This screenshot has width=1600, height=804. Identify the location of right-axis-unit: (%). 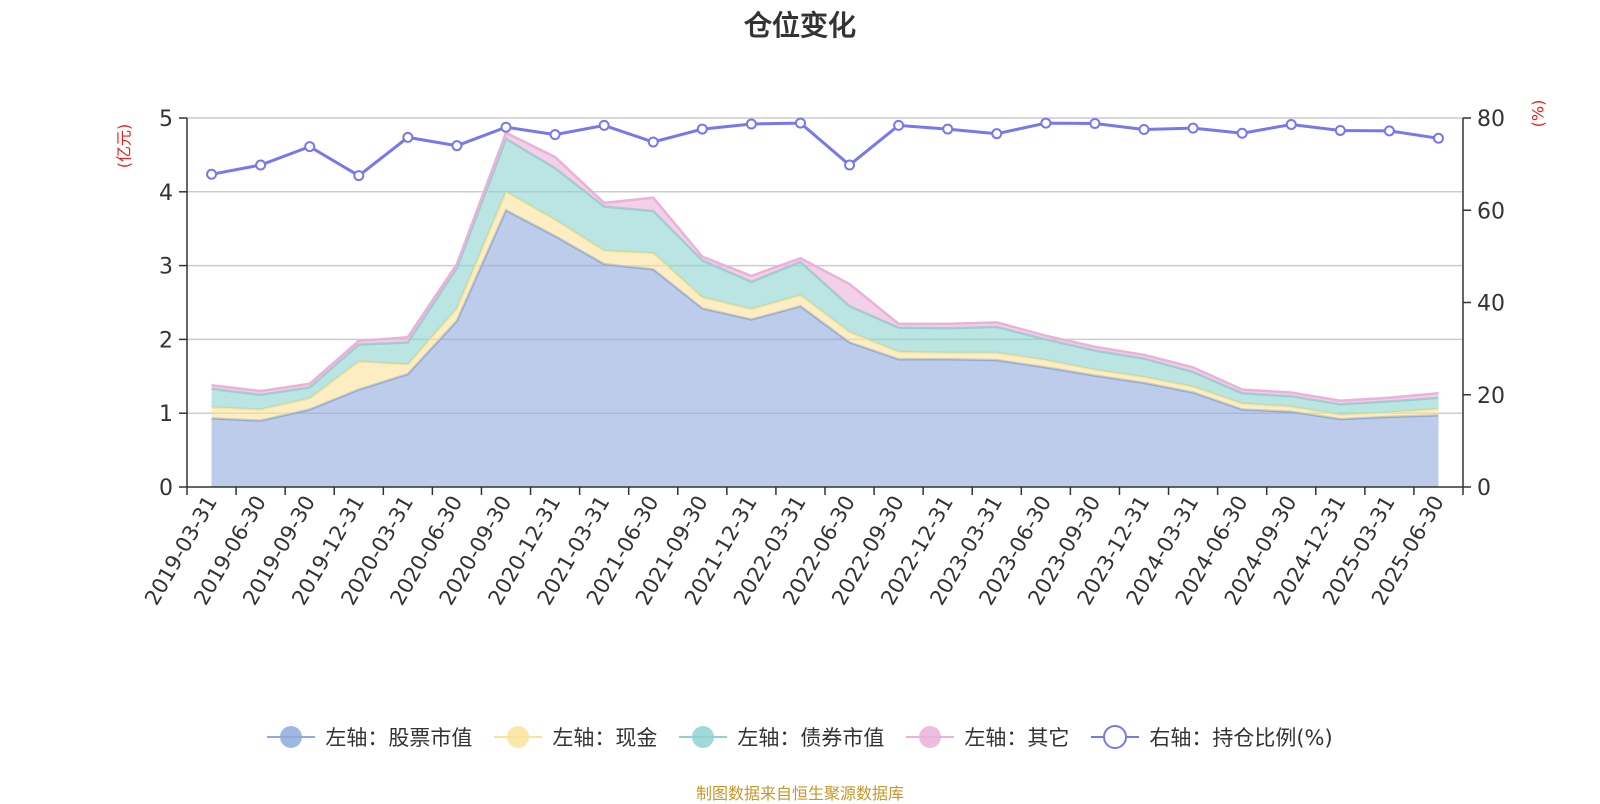
(1538, 113).